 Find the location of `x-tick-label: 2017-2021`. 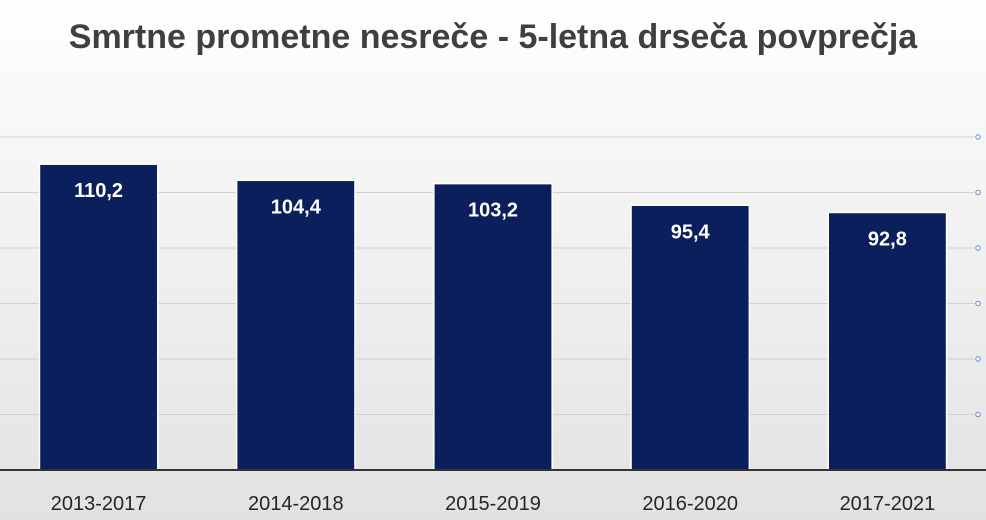

x-tick-label: 2017-2021 is located at coordinates (888, 504).